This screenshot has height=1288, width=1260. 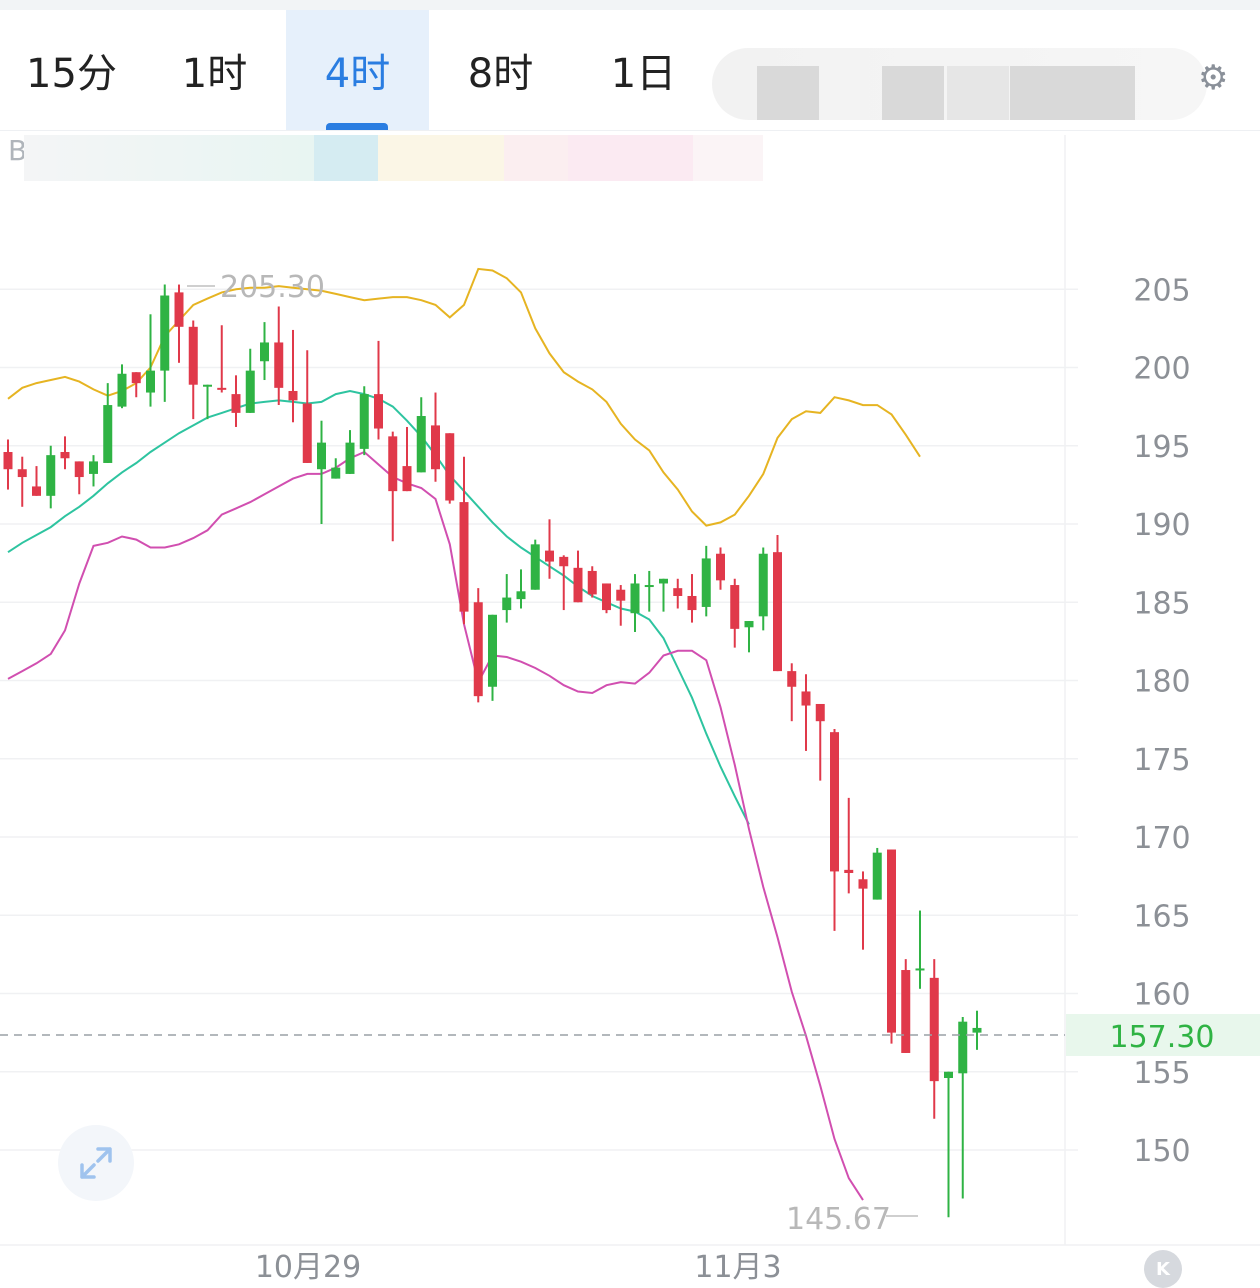 What do you see at coordinates (357, 126) in the screenshot?
I see `active-tab-indicator` at bounding box center [357, 126].